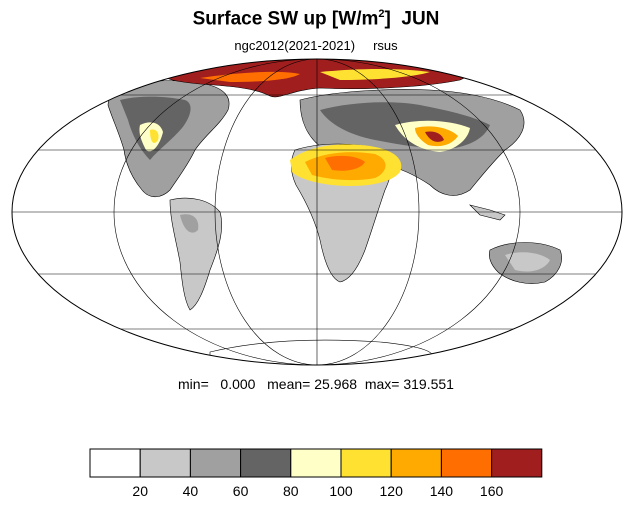 This screenshot has height=505, width=632. Describe the element at coordinates (314, 78) in the screenshot. I see `greenland` at that location.